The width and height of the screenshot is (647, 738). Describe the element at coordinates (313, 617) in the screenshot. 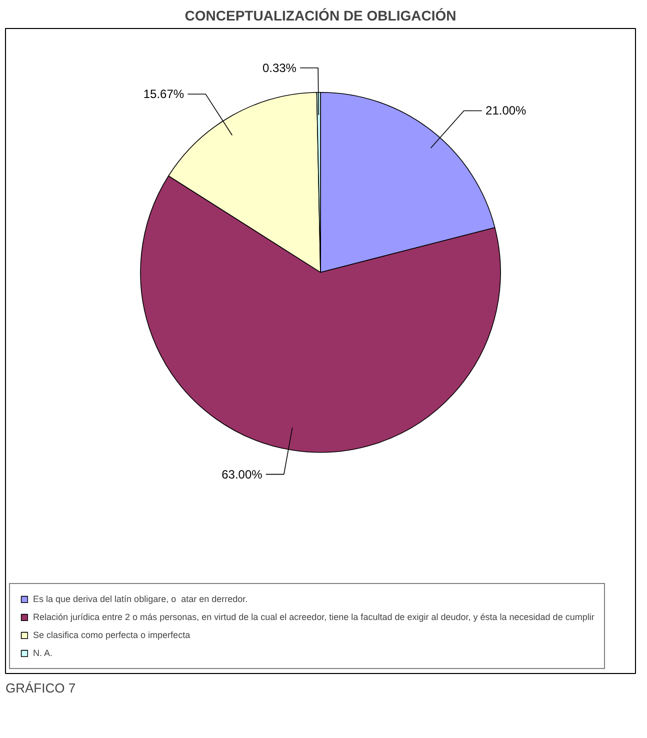

I see `legend-label: Relación jurídica entre 2 o más personas, en virtud de la cual el acreedor, tiene la facultad de exigir al deudor, y ésta la necesidad de cumplir` at that location.